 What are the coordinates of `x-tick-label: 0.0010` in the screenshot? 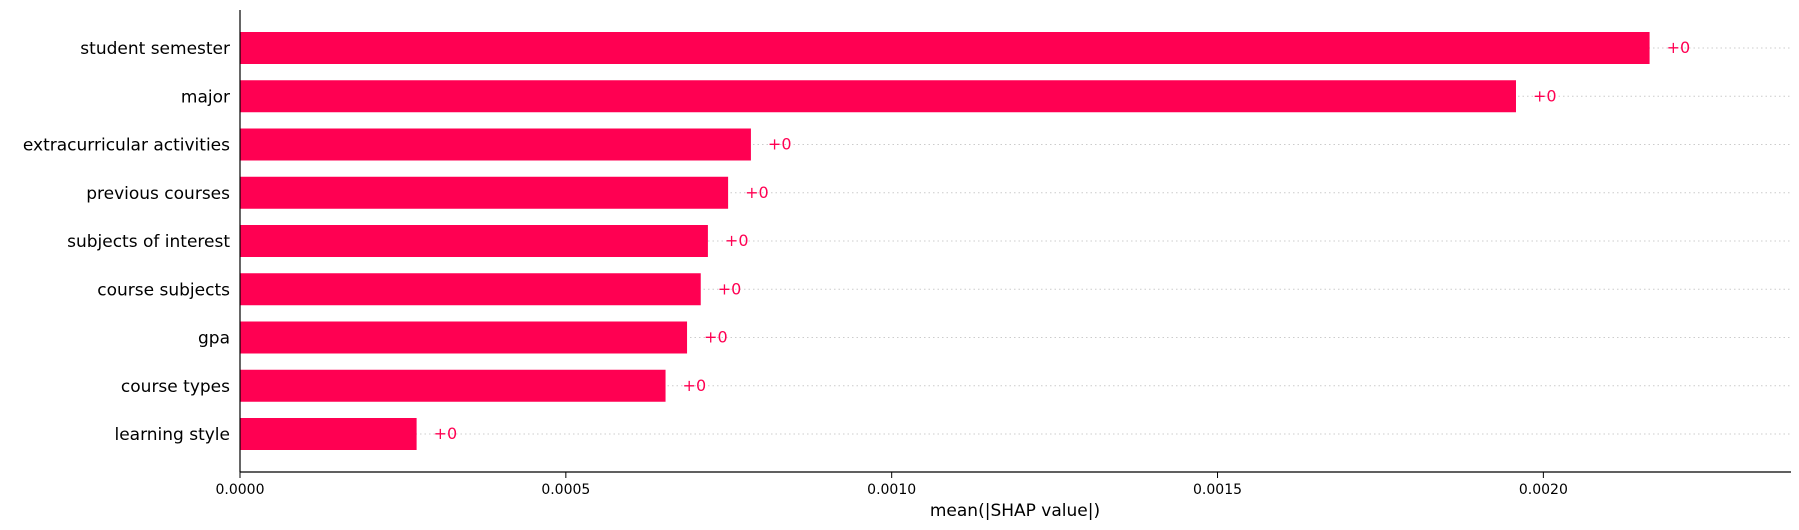 It's located at (891, 490).